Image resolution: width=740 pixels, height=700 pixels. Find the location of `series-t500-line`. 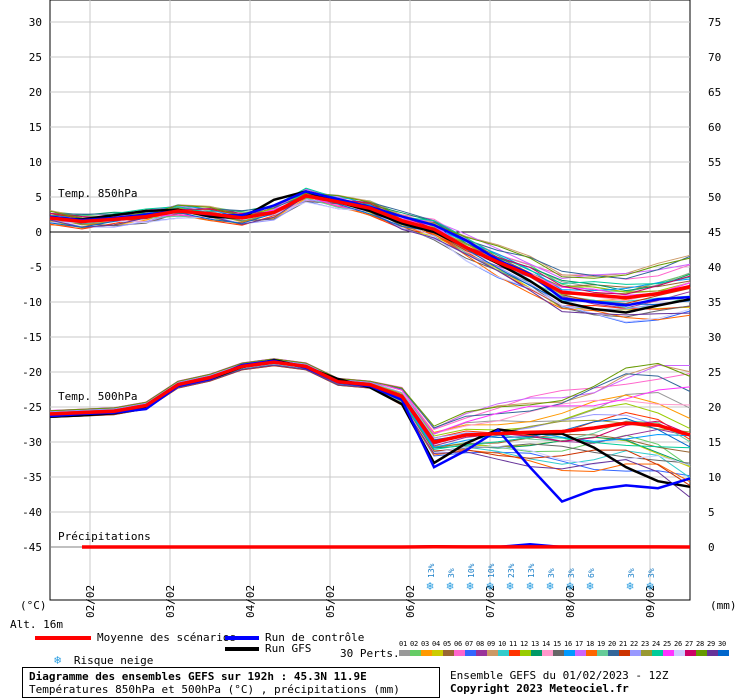

series-t500-line is located at coordinates (370, 402).